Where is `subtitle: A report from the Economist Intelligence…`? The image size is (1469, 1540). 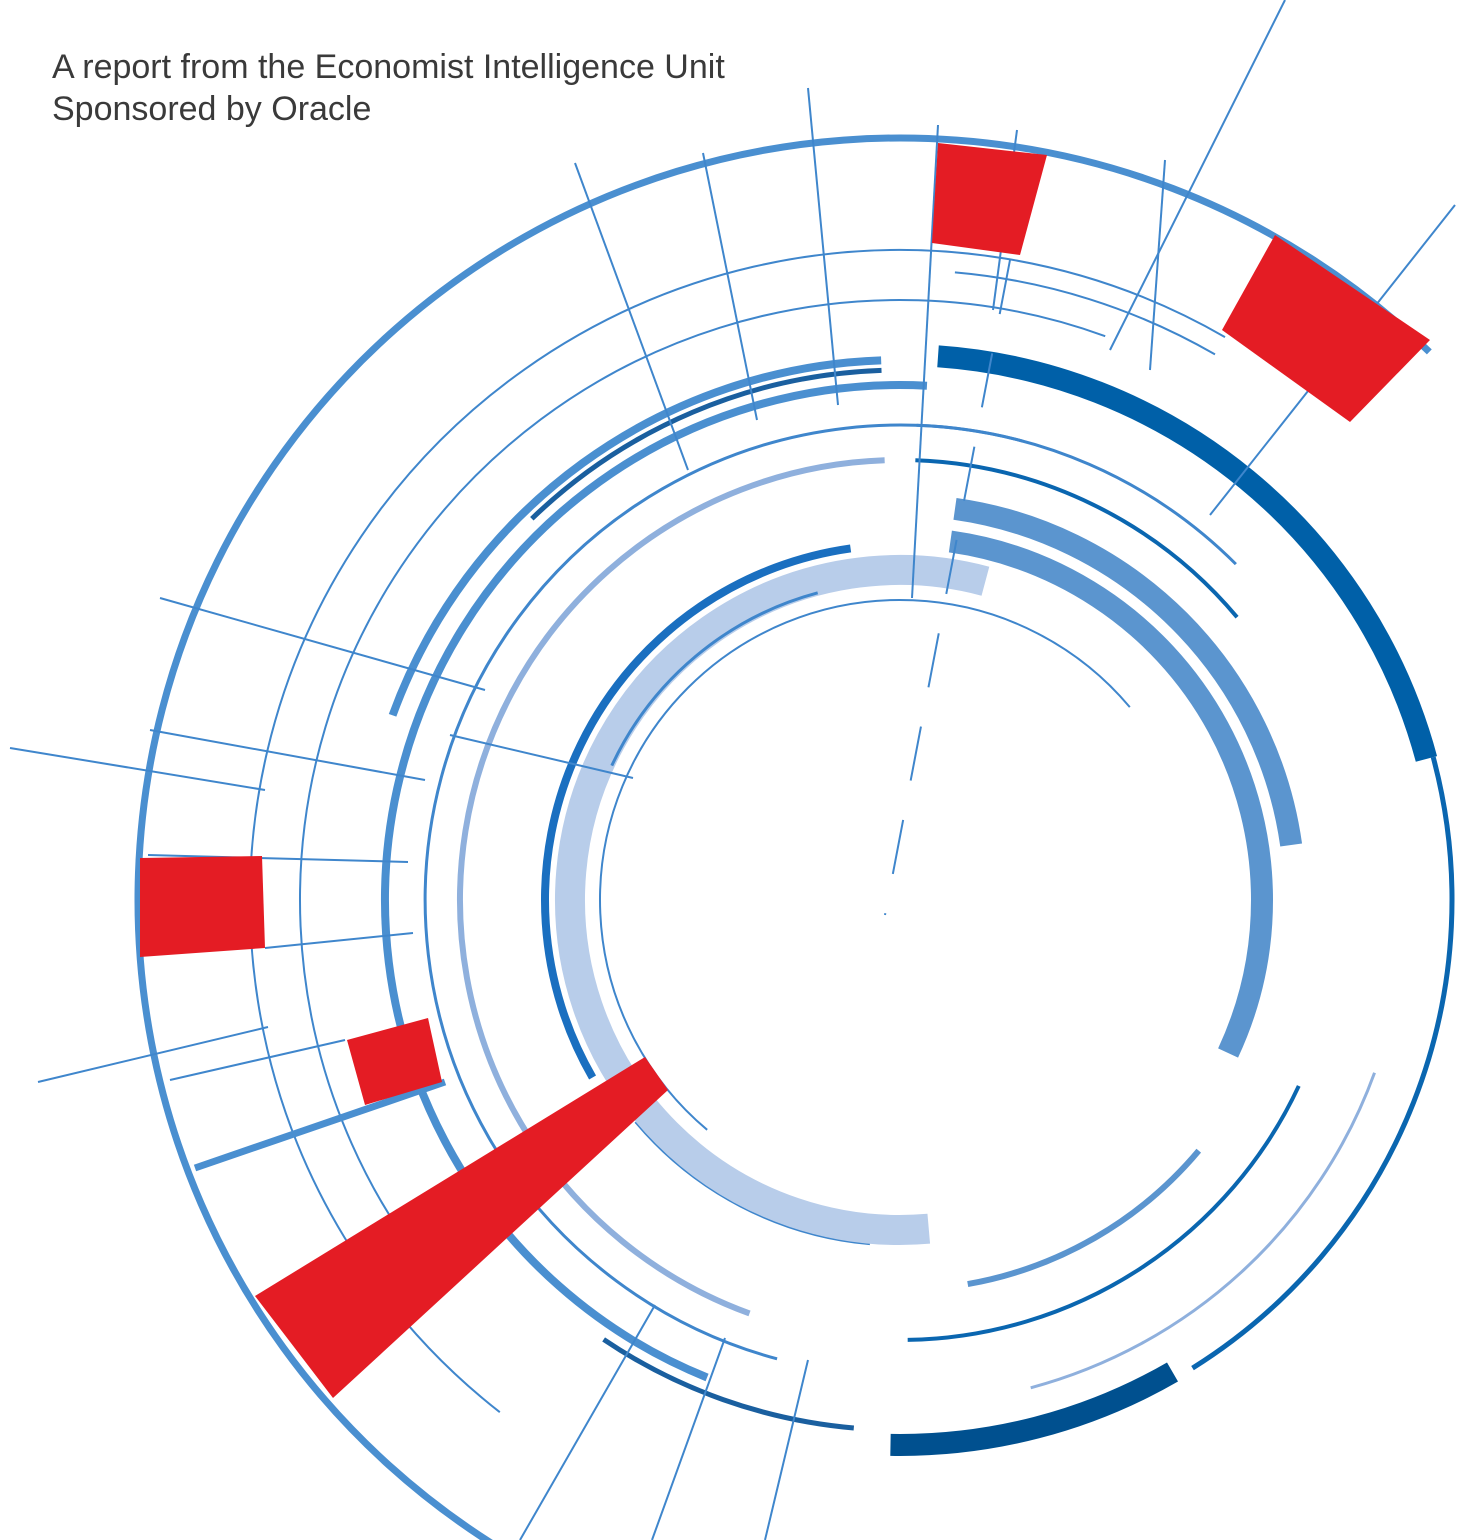
subtitle: A report from the Economist Intelligence… is located at coordinates (388, 67).